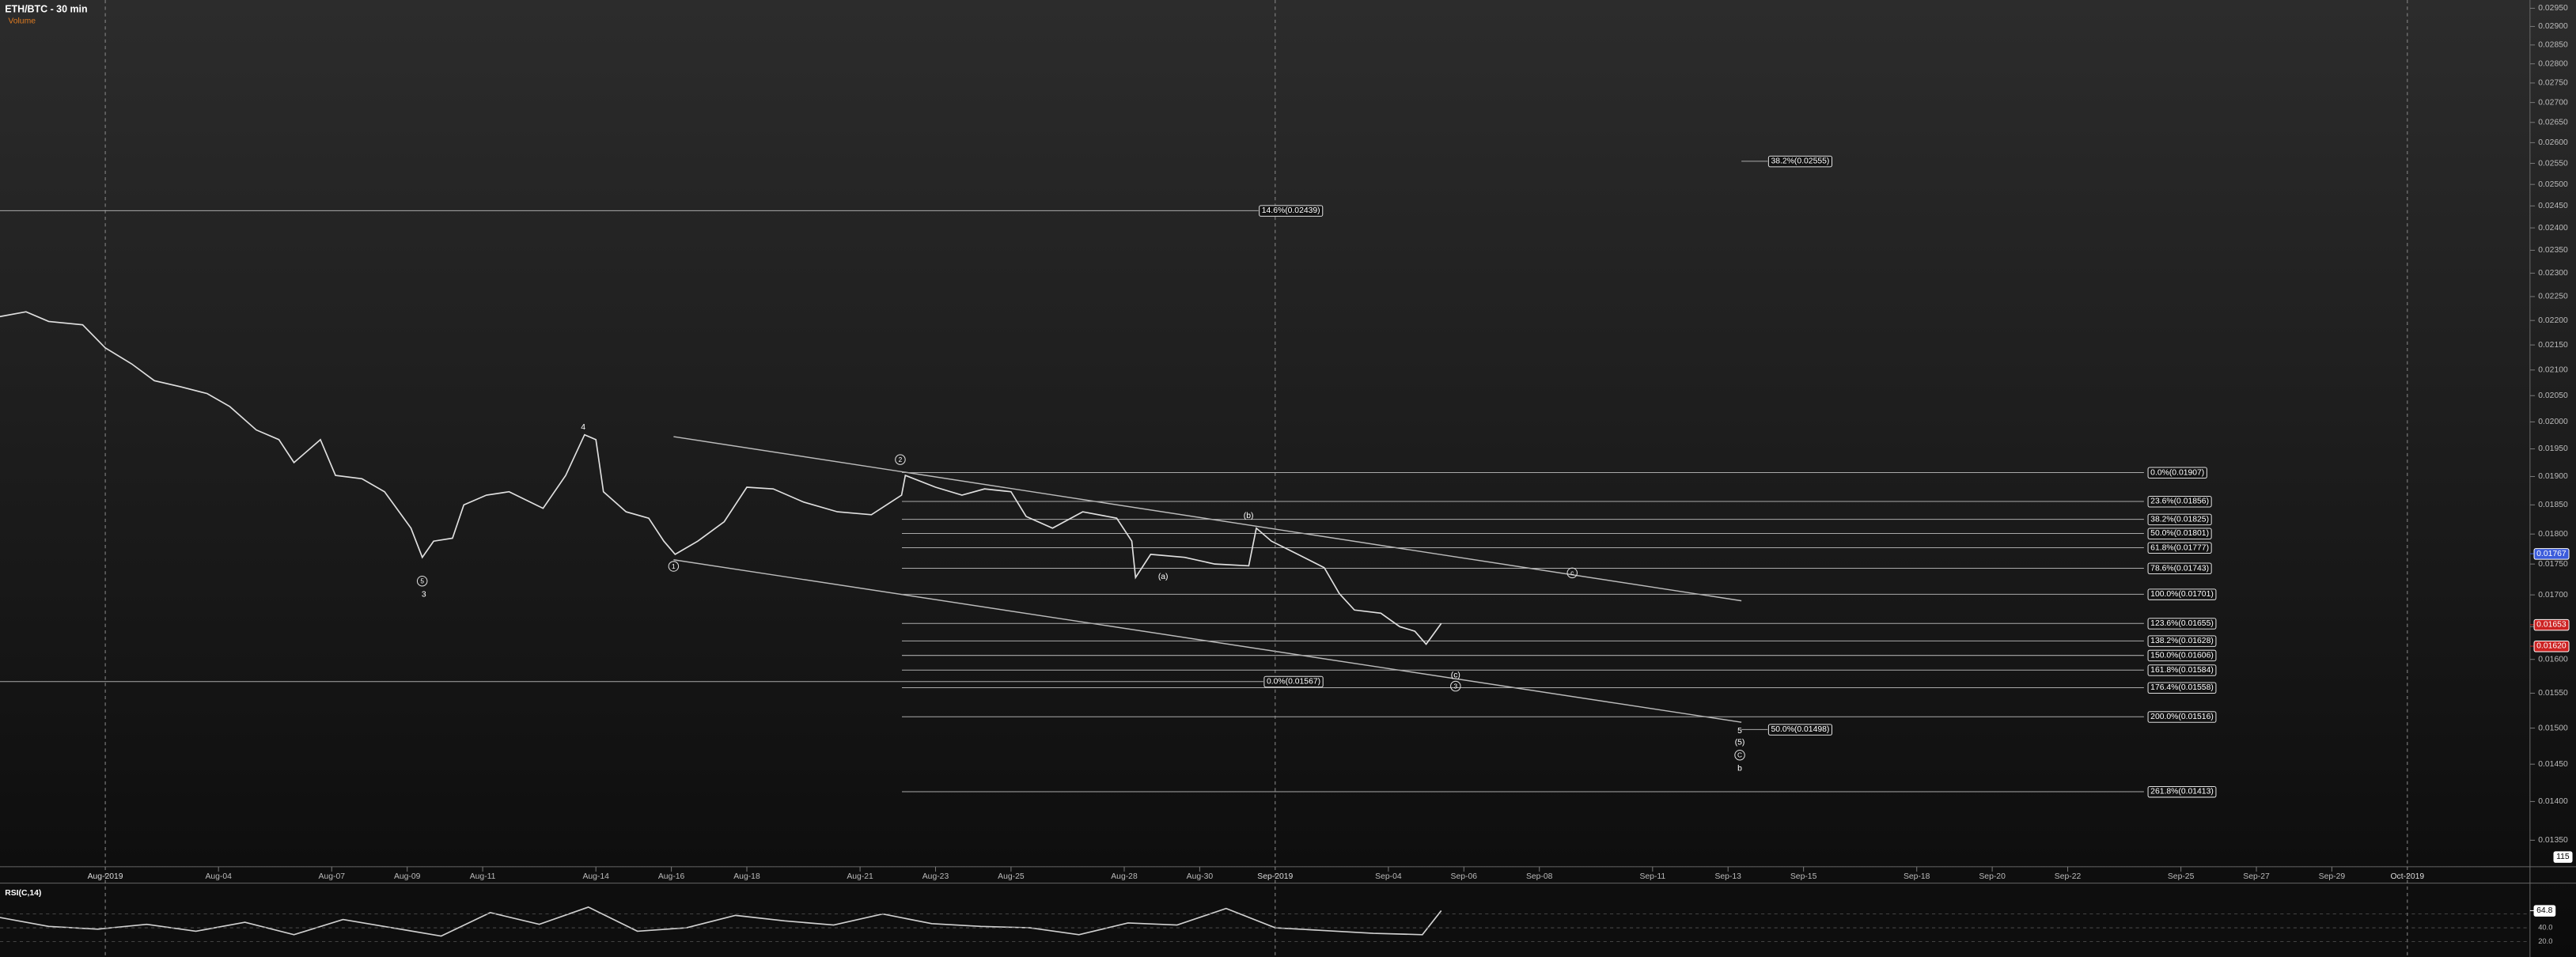 This screenshot has width=2576, height=957. What do you see at coordinates (2553, 370) in the screenshot?
I see `y-tick-label: 0.02100` at bounding box center [2553, 370].